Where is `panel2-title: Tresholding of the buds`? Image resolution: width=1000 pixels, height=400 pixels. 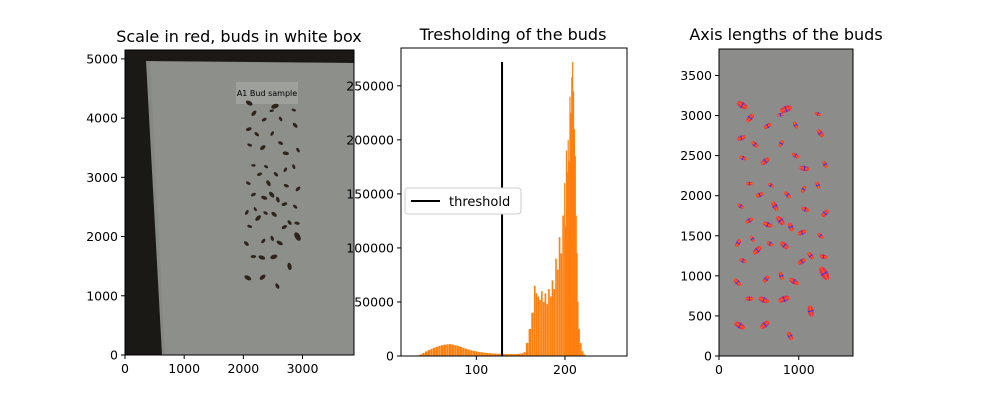
panel2-title: Tresholding of the buds is located at coordinates (513, 34).